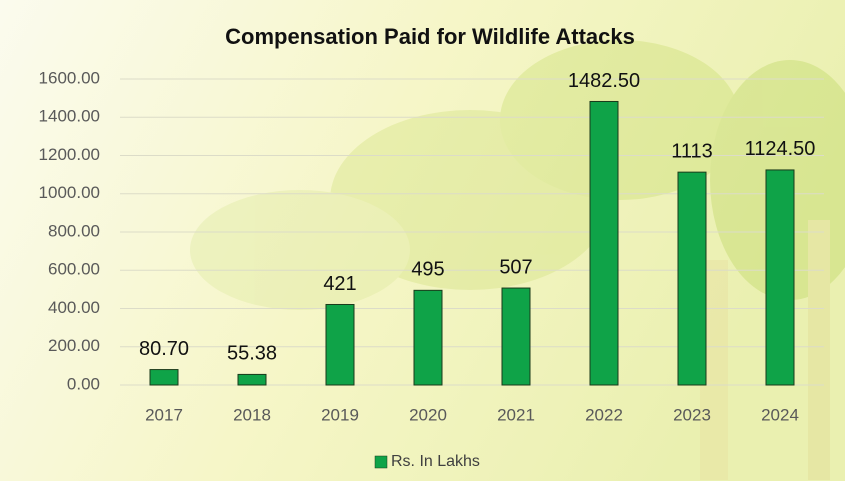 Image resolution: width=845 pixels, height=481 pixels. I want to click on x-tick-label: 2022, so click(604, 414).